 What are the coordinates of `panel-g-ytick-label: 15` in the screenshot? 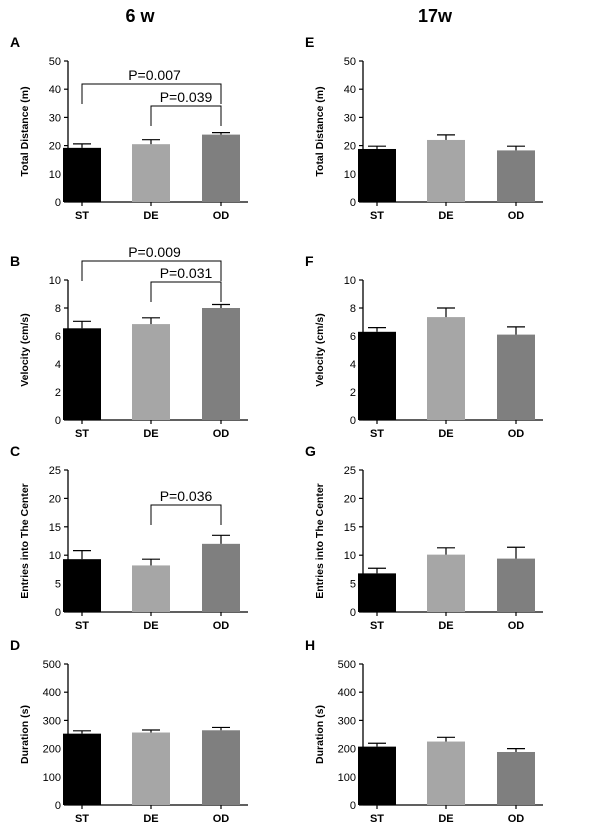 It's located at (350, 528).